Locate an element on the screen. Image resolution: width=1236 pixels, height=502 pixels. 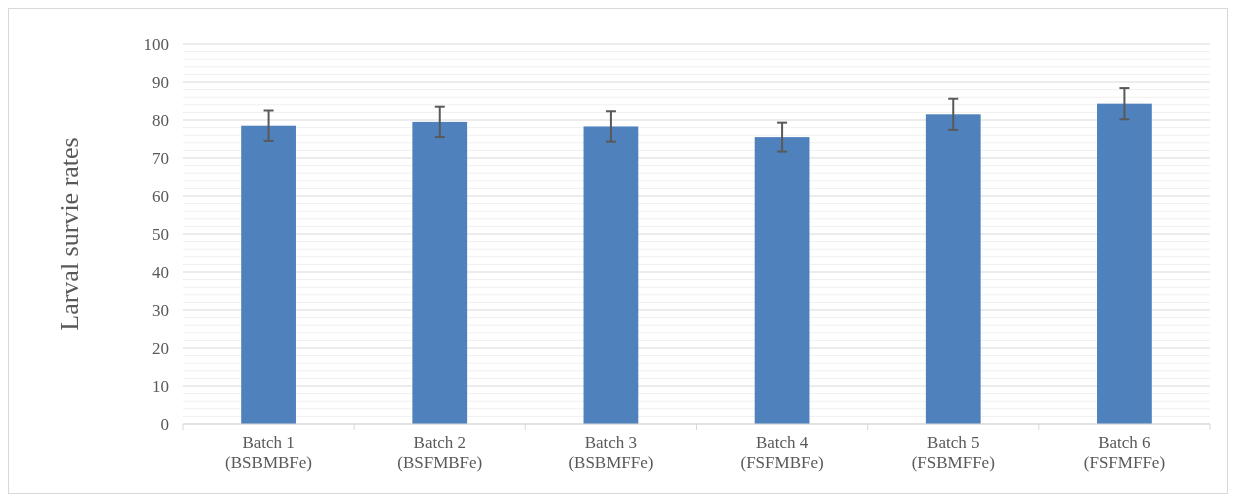
y-tick-label: 0 is located at coordinates (164, 424).